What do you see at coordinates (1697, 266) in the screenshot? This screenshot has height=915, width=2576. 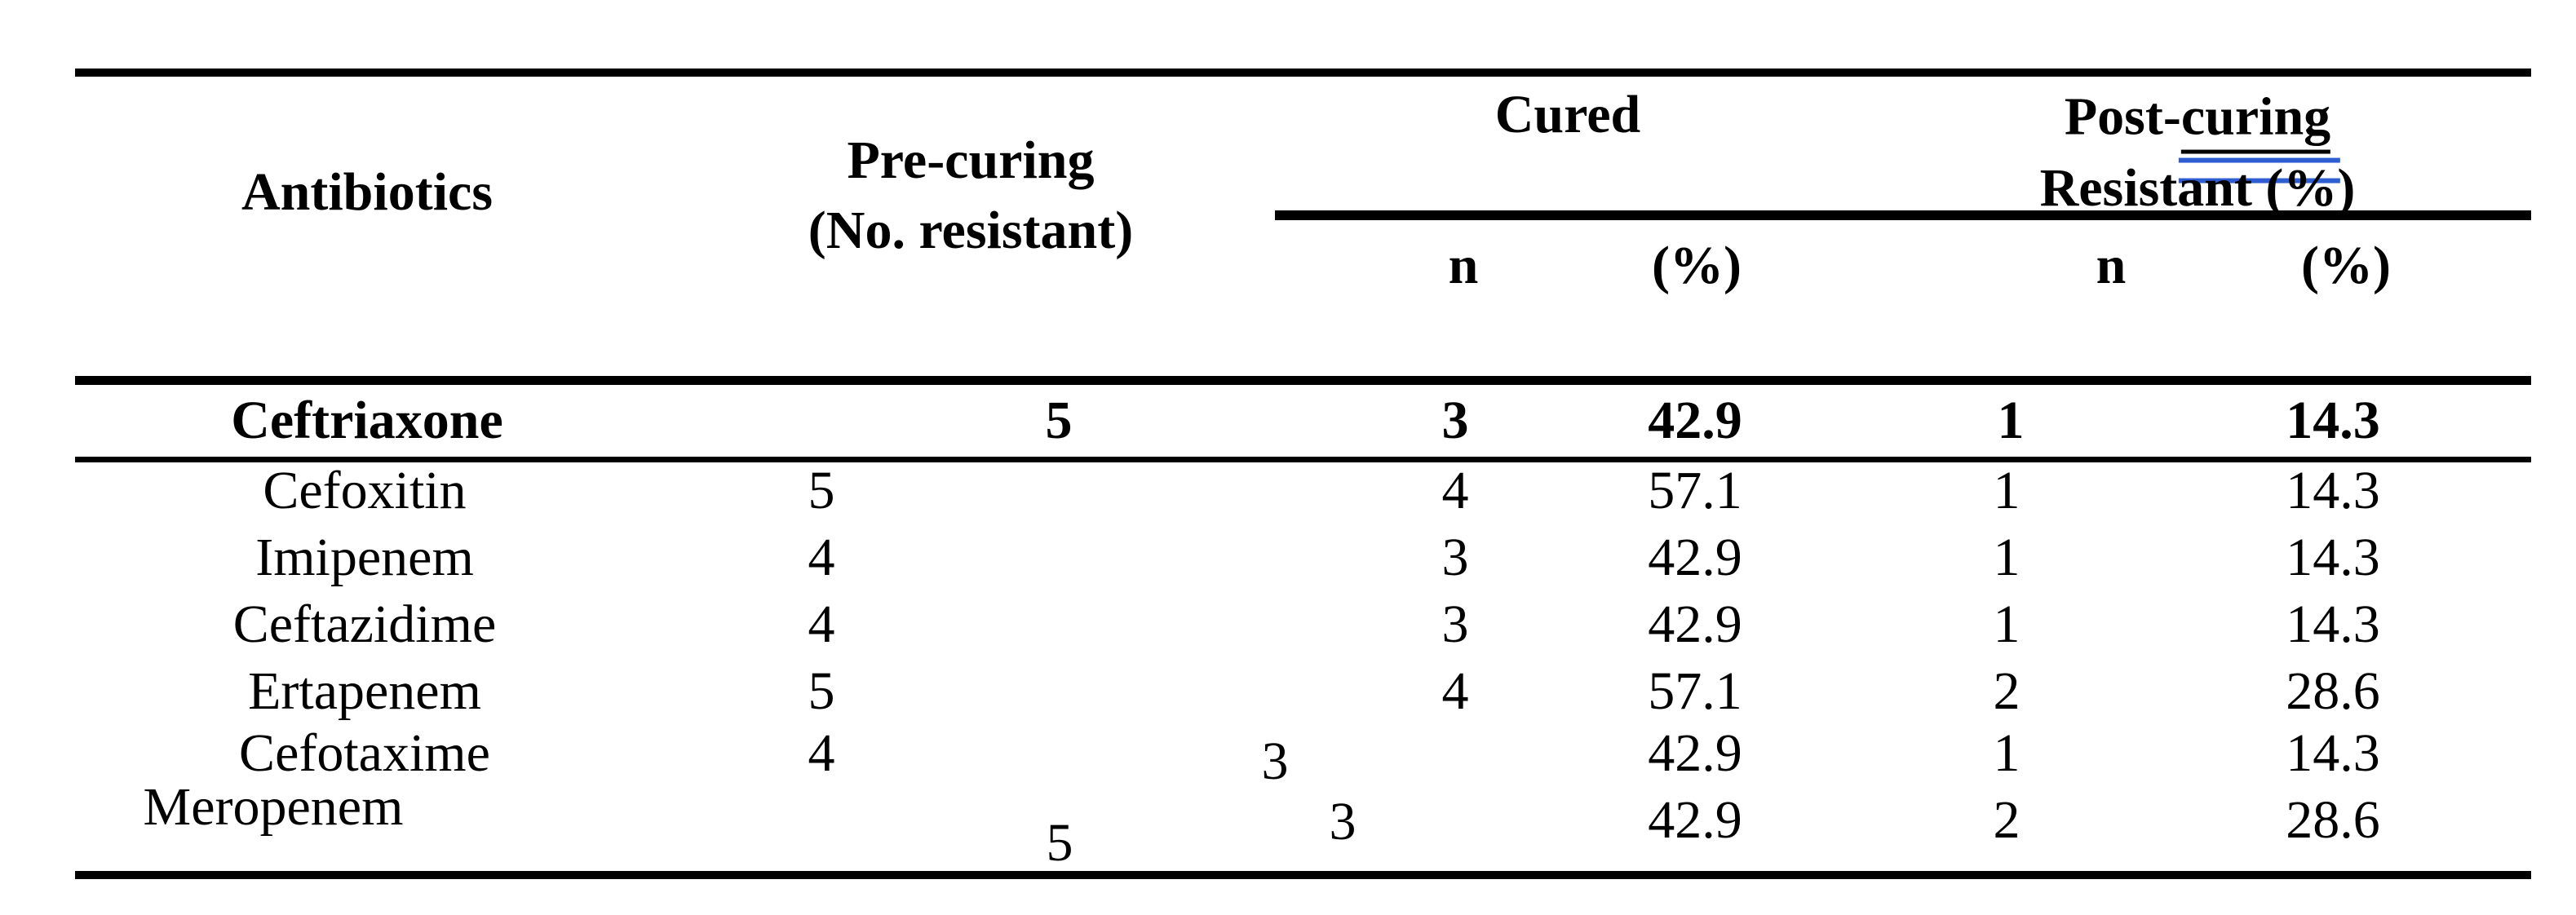 I see `subheader-cured-pct: (%)` at bounding box center [1697, 266].